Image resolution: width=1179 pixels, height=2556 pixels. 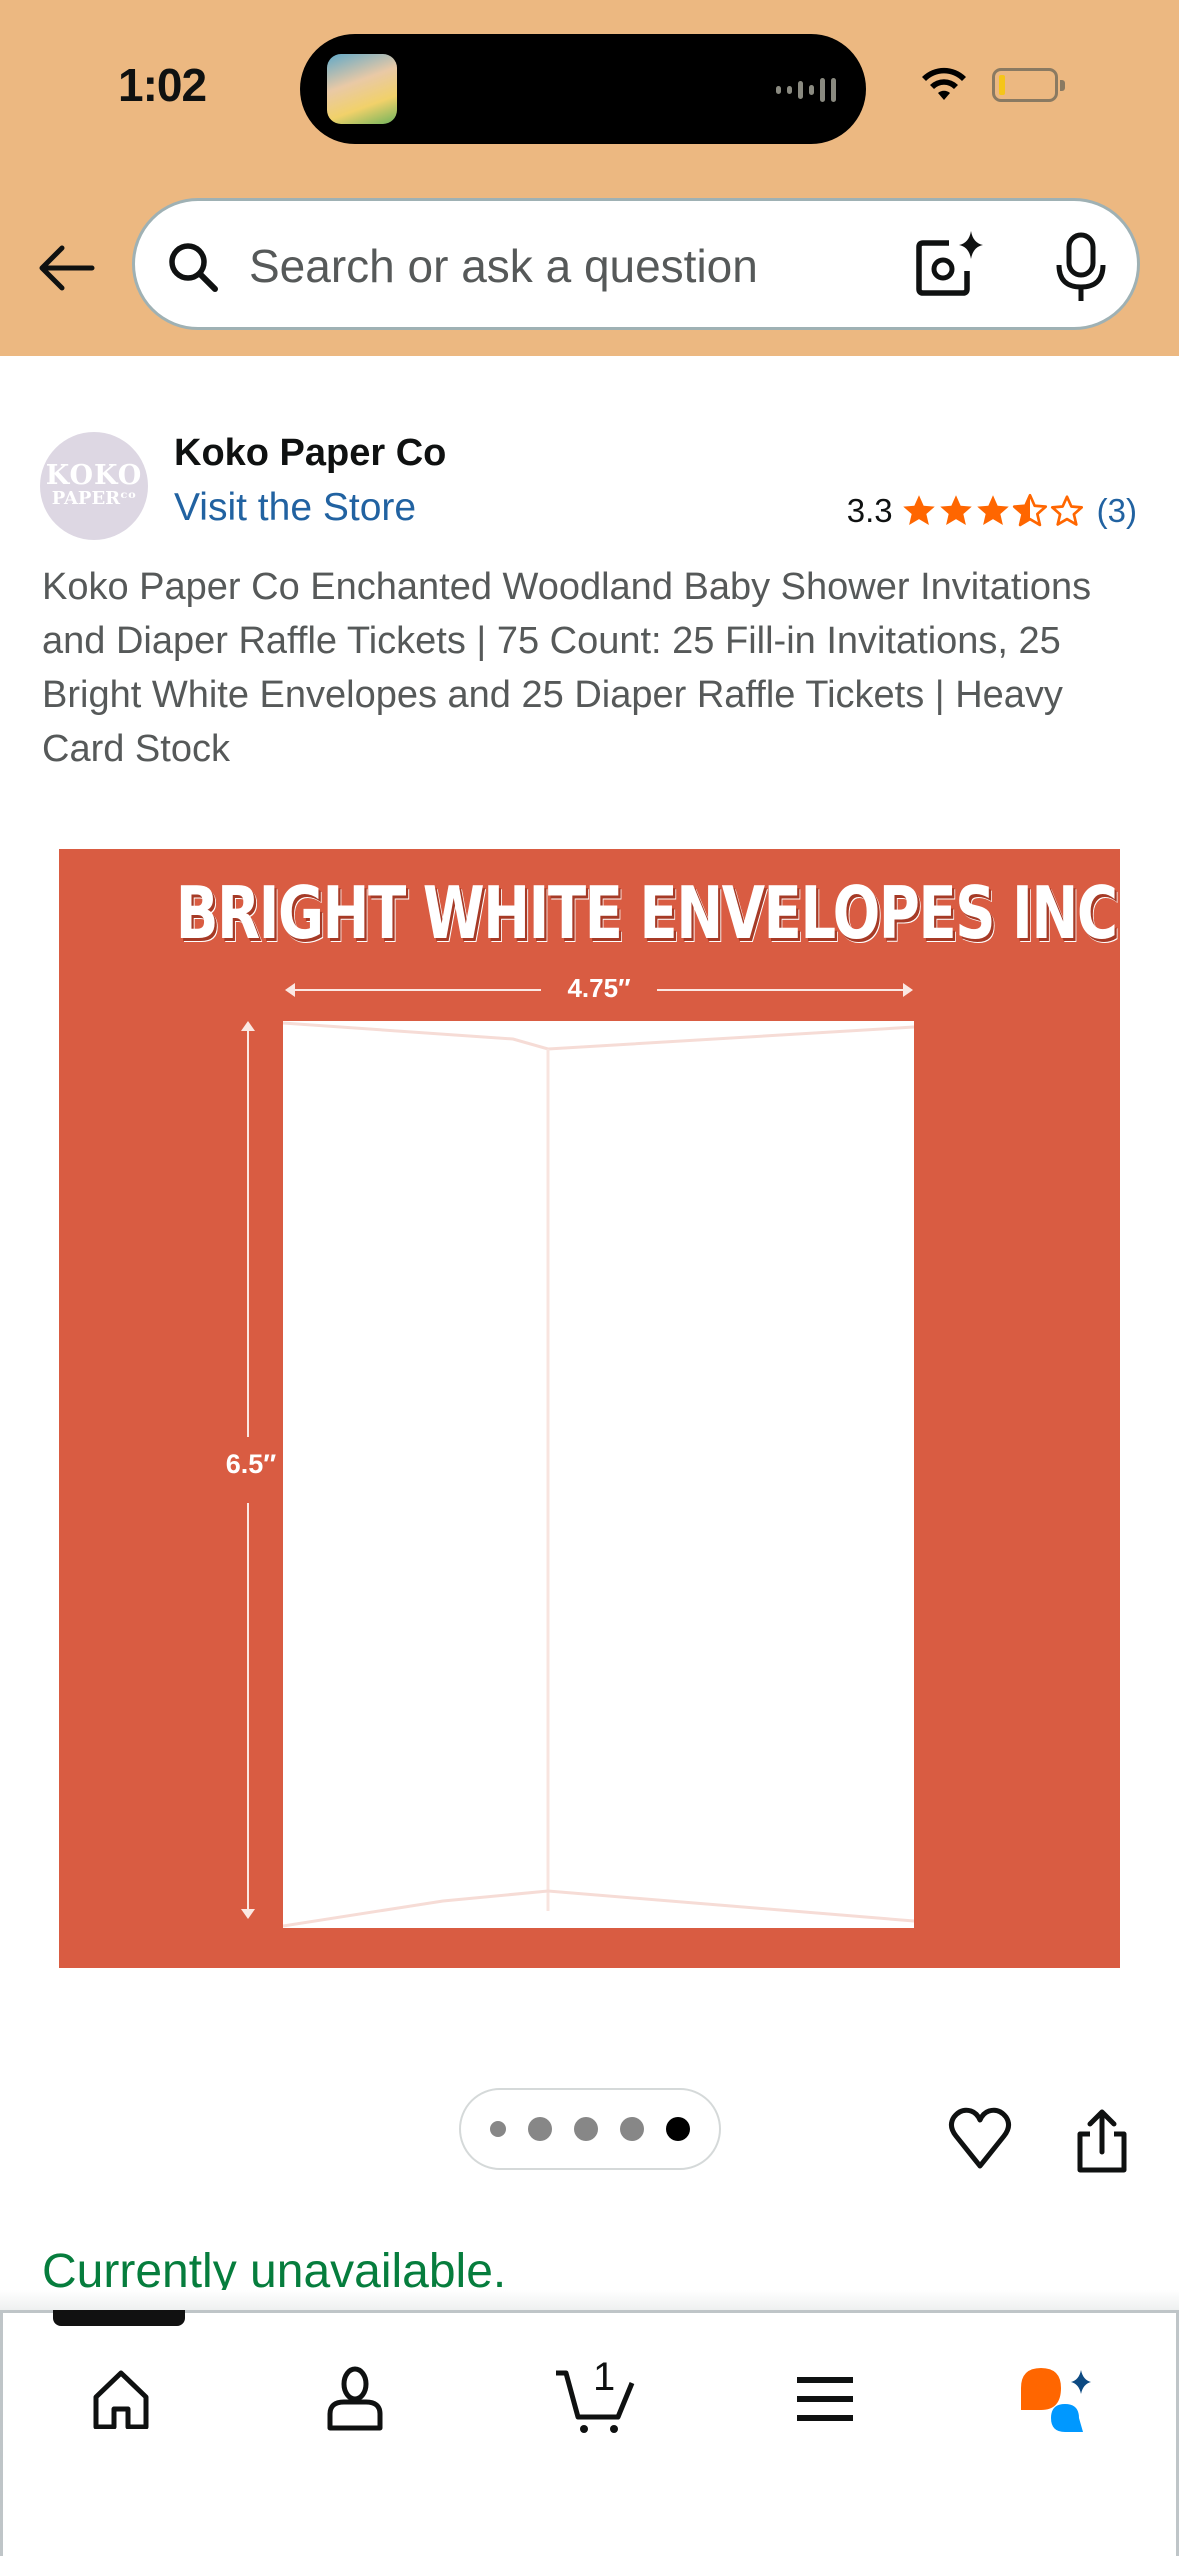 What do you see at coordinates (362, 89) in the screenshot?
I see `now-playing-artwork` at bounding box center [362, 89].